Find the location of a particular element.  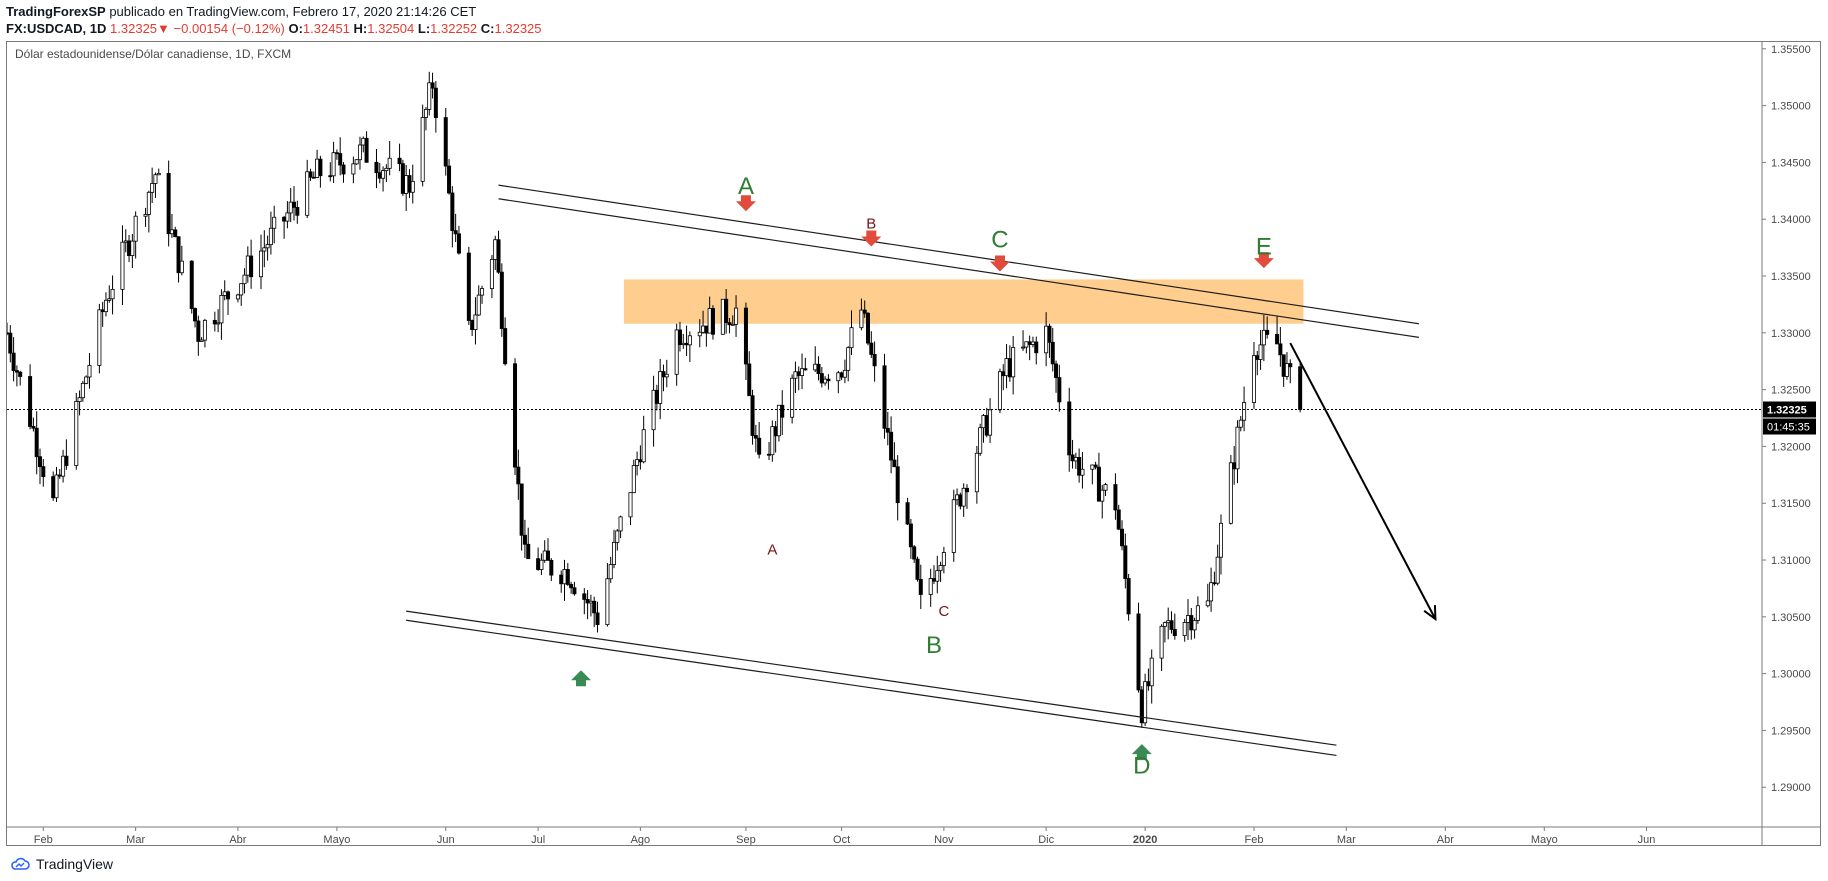

wave-label: D is located at coordinates (1141, 766).